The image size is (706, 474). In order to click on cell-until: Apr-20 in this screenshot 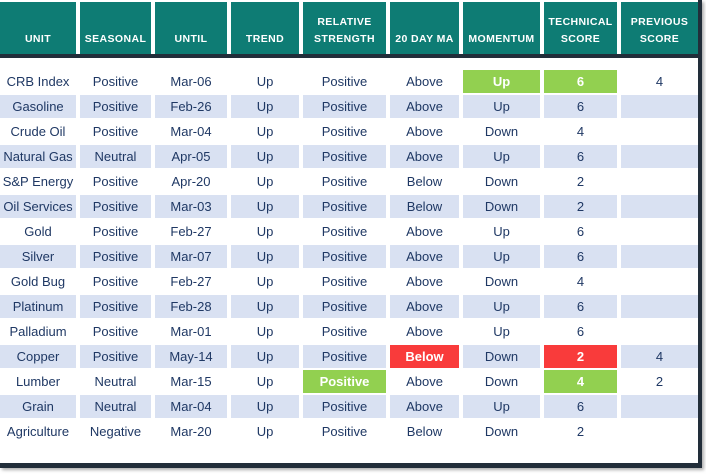, I will do `click(191, 181)`.